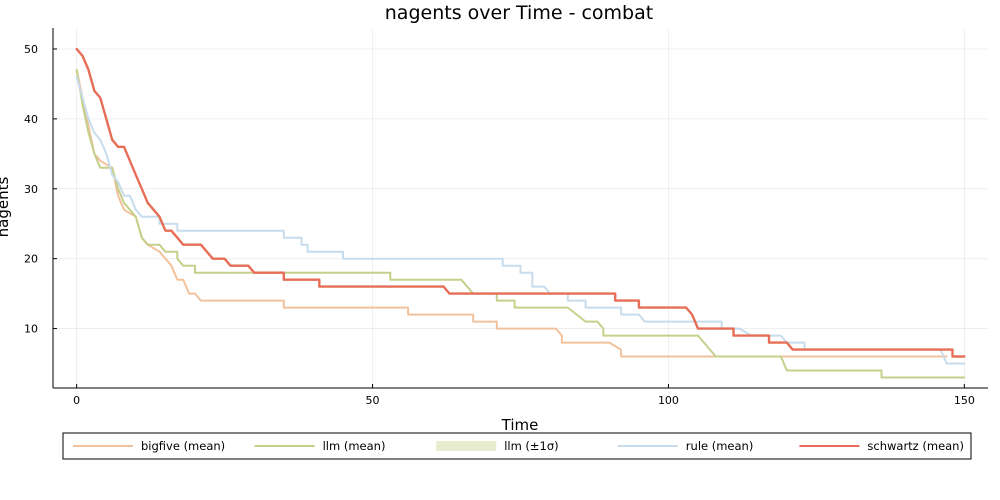  Describe the element at coordinates (466, 446) in the screenshot. I see `legend-swatch-llm` at that location.